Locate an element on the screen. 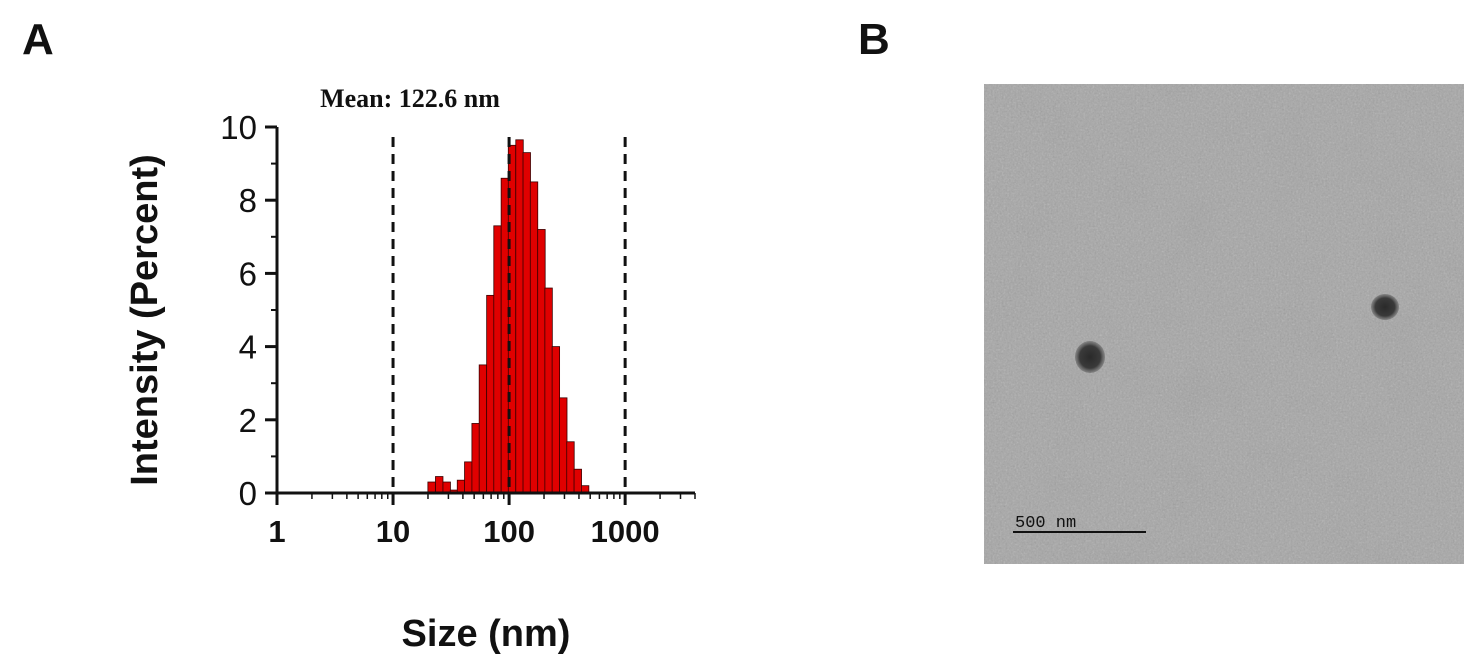 The image size is (1480, 664). mean-annotation: Mean: 122.6 nm is located at coordinates (410, 98).